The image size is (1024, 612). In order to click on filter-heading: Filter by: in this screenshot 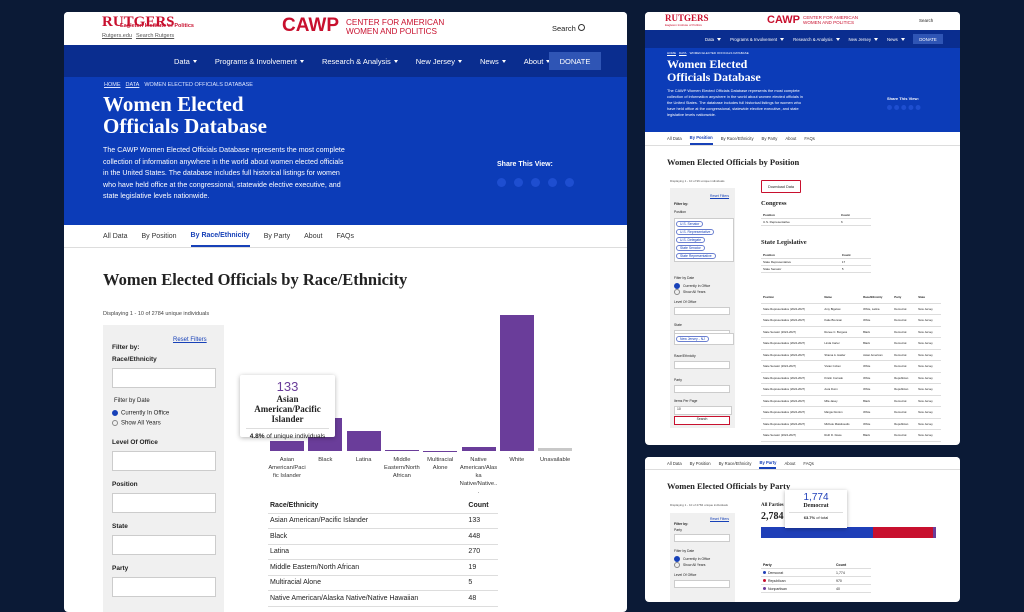, I will do `click(681, 204)`.